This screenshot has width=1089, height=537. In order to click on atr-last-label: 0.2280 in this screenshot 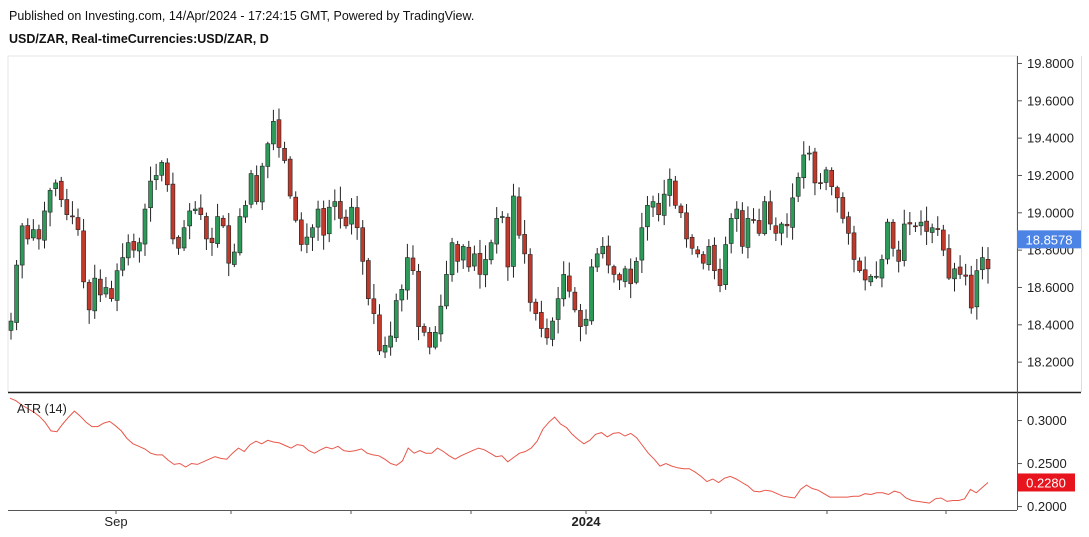, I will do `click(1046, 482)`.